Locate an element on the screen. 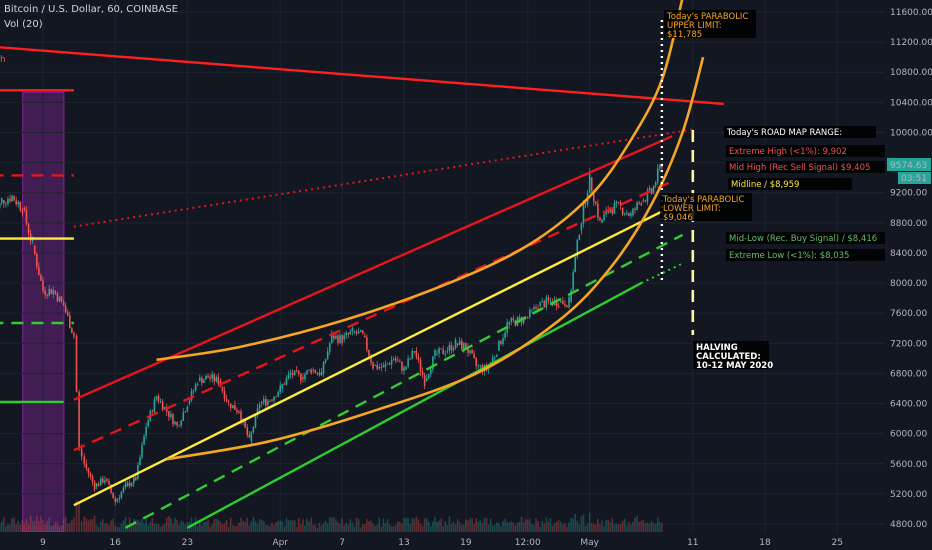 The width and height of the screenshot is (932, 550). annotation-text: Today's PARABOLIC is located at coordinates (703, 200).